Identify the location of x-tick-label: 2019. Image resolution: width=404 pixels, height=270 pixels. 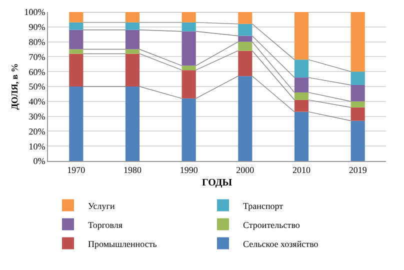
(358, 169).